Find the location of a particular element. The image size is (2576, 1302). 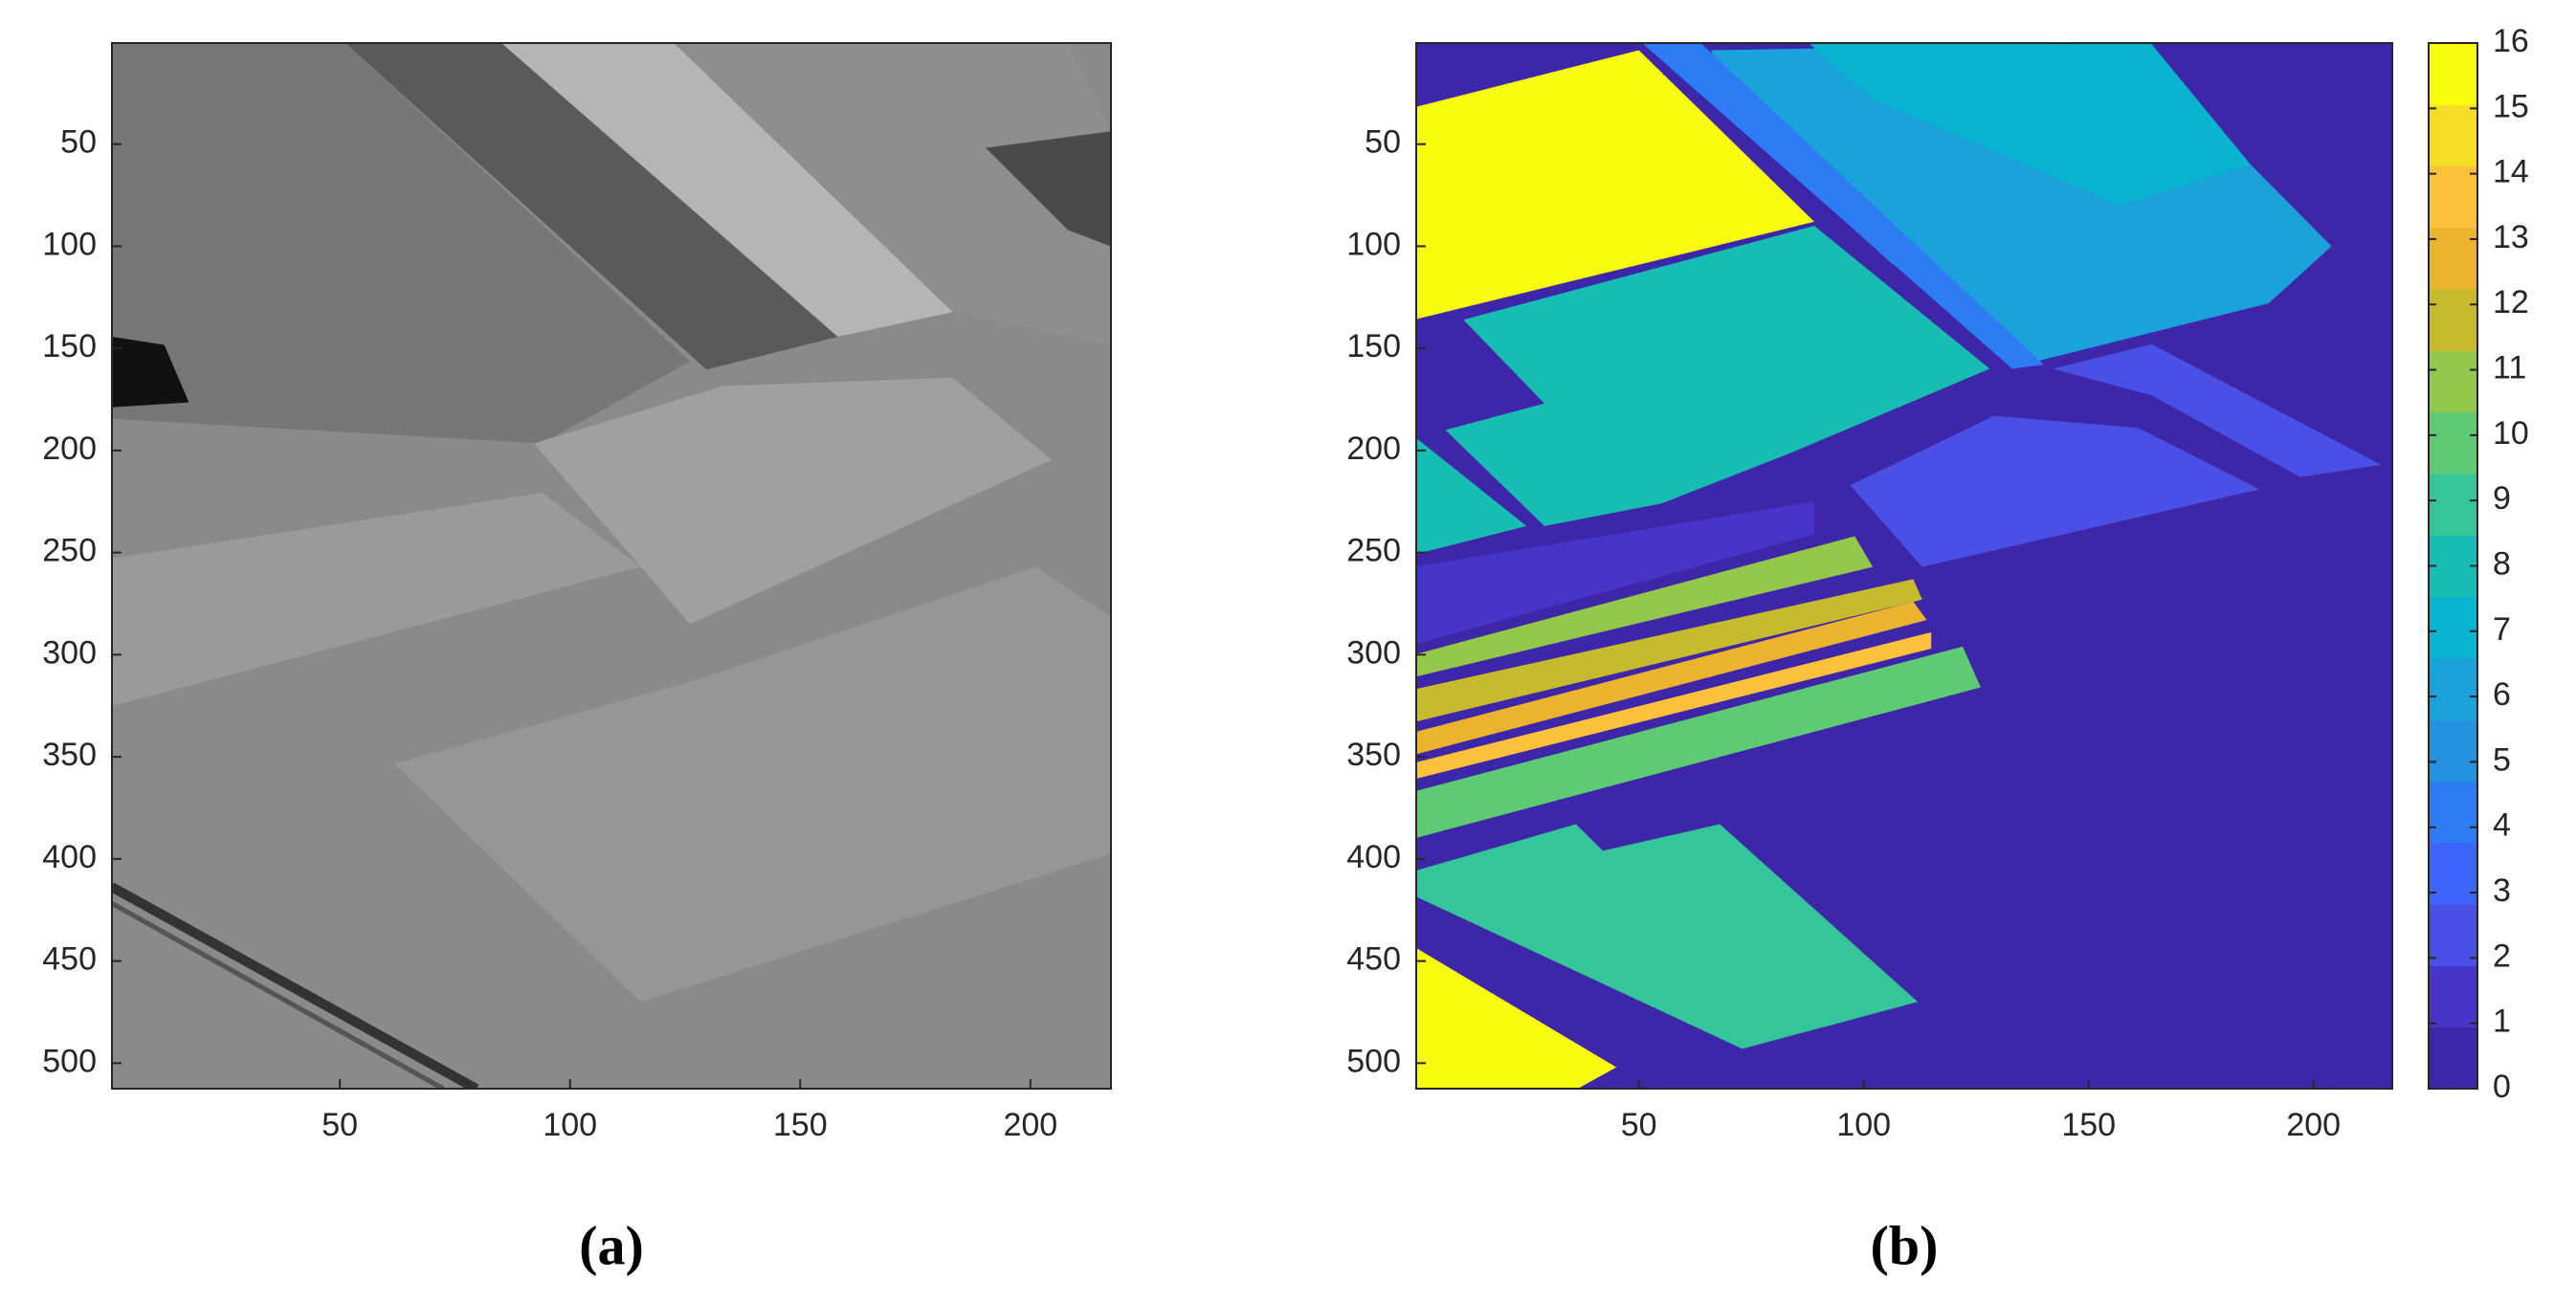

colorbar-tick-label: 11 is located at coordinates (2509, 368).